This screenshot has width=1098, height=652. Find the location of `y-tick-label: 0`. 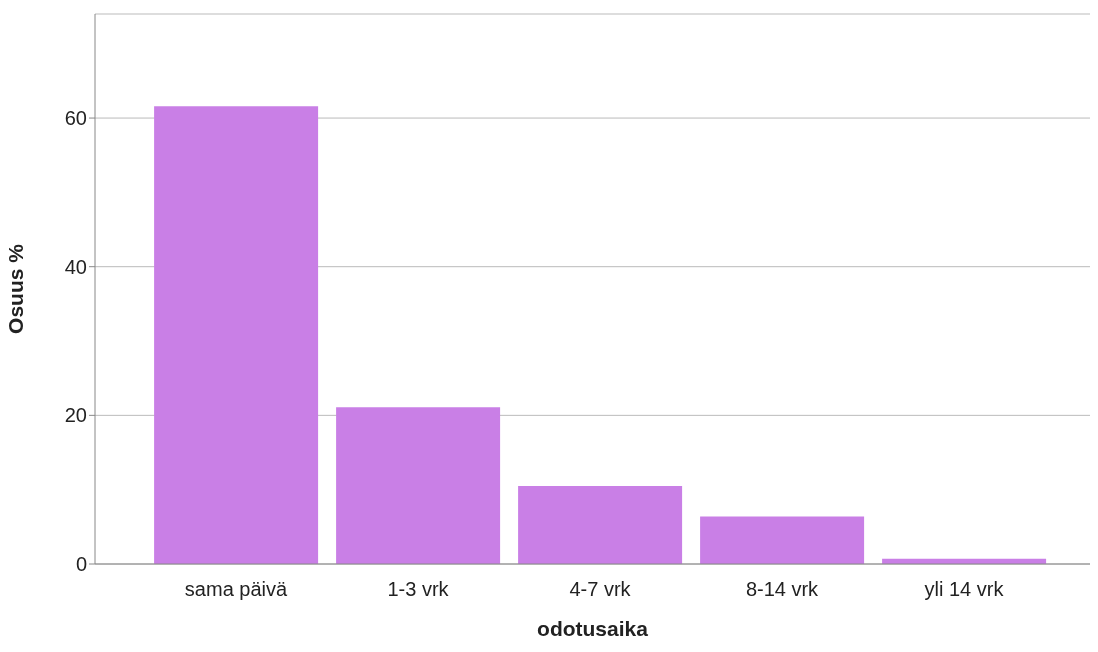

y-tick-label: 0 is located at coordinates (81, 564).